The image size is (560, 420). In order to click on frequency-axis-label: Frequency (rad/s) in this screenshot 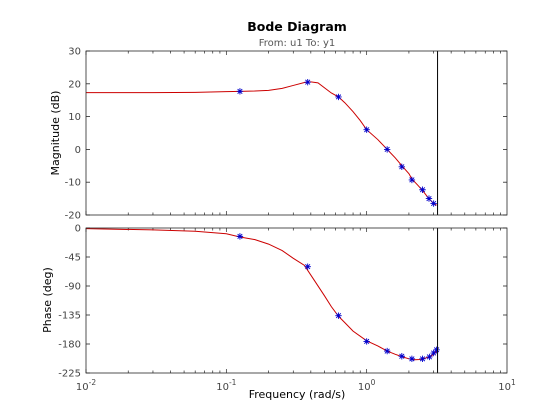, I will do `click(297, 394)`.